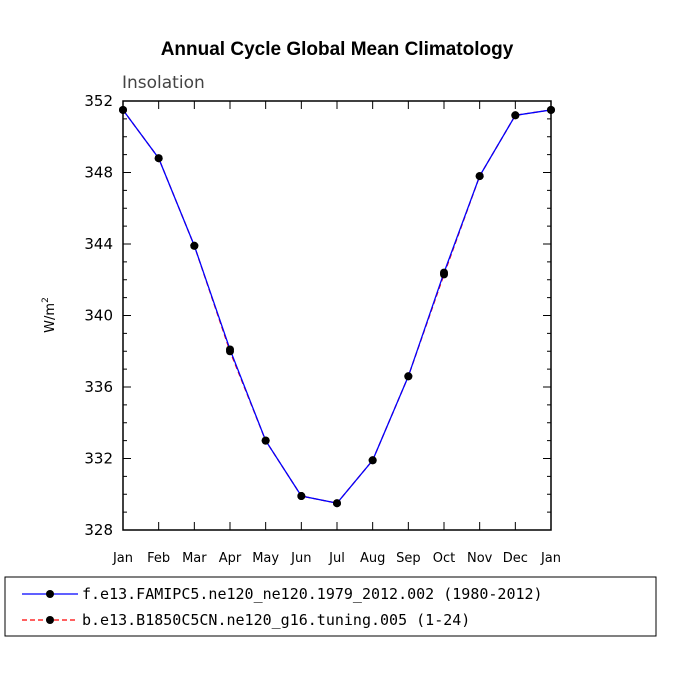 The image size is (675, 675). What do you see at coordinates (194, 558) in the screenshot?
I see `x-tick-label: Mar` at bounding box center [194, 558].